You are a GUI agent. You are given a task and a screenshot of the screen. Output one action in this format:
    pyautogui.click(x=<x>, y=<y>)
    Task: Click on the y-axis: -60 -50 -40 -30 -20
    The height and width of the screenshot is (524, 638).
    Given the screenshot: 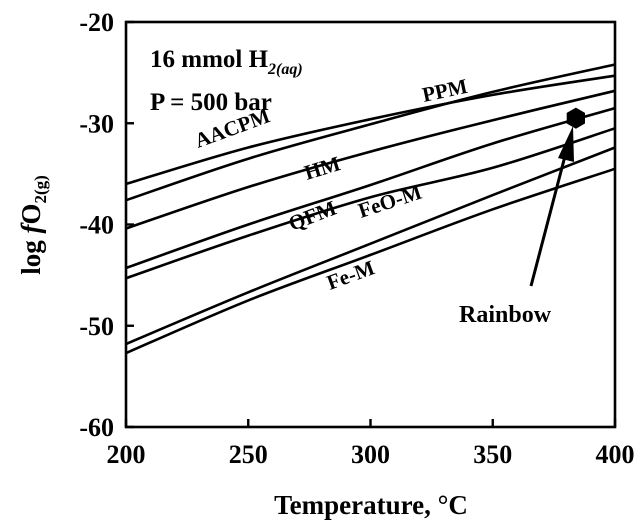 What is the action you would take?
    pyautogui.click(x=106, y=225)
    